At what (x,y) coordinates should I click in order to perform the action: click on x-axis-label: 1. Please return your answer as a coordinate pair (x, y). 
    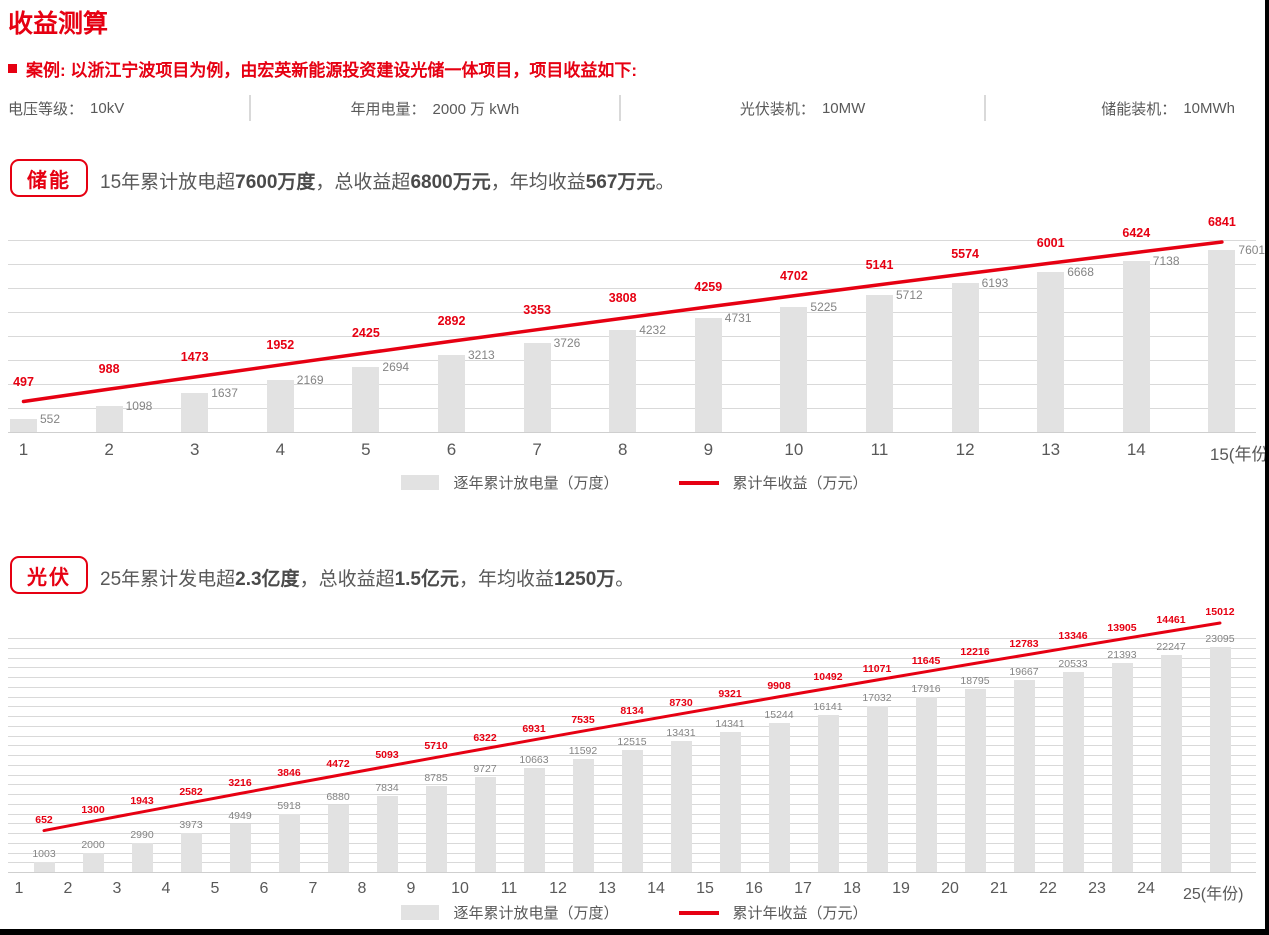
    Looking at the image, I should click on (23, 449).